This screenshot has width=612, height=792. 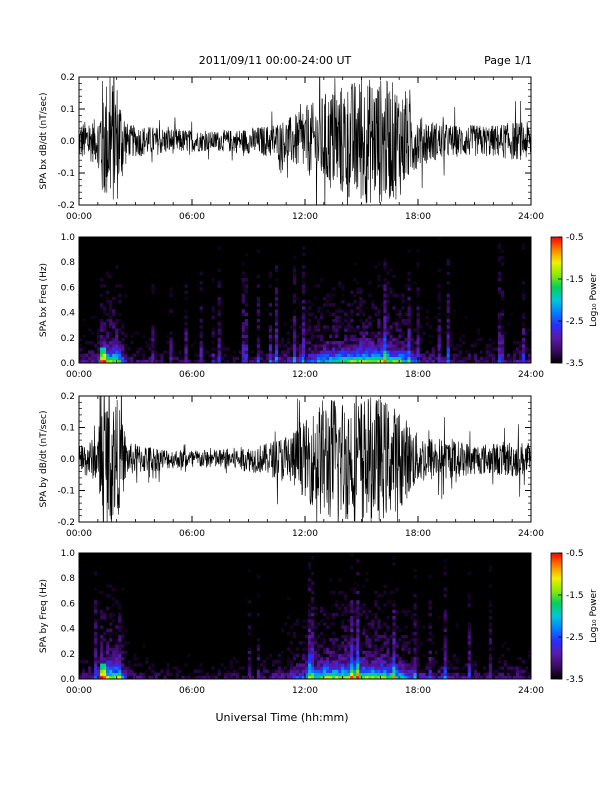 I want to click on x-tick-label: 24:00, so click(x=531, y=217).